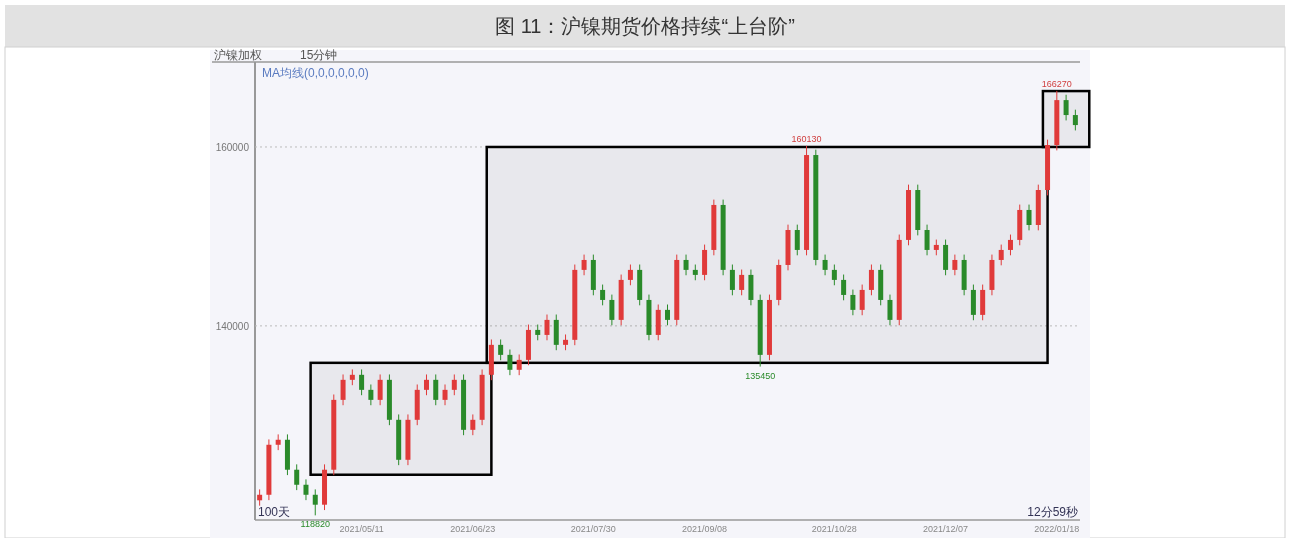 Image resolution: width=1290 pixels, height=538 pixels. Describe the element at coordinates (315, 73) in the screenshot. I see `annotation: MA均线(0,0,0,0,0,0)` at that location.